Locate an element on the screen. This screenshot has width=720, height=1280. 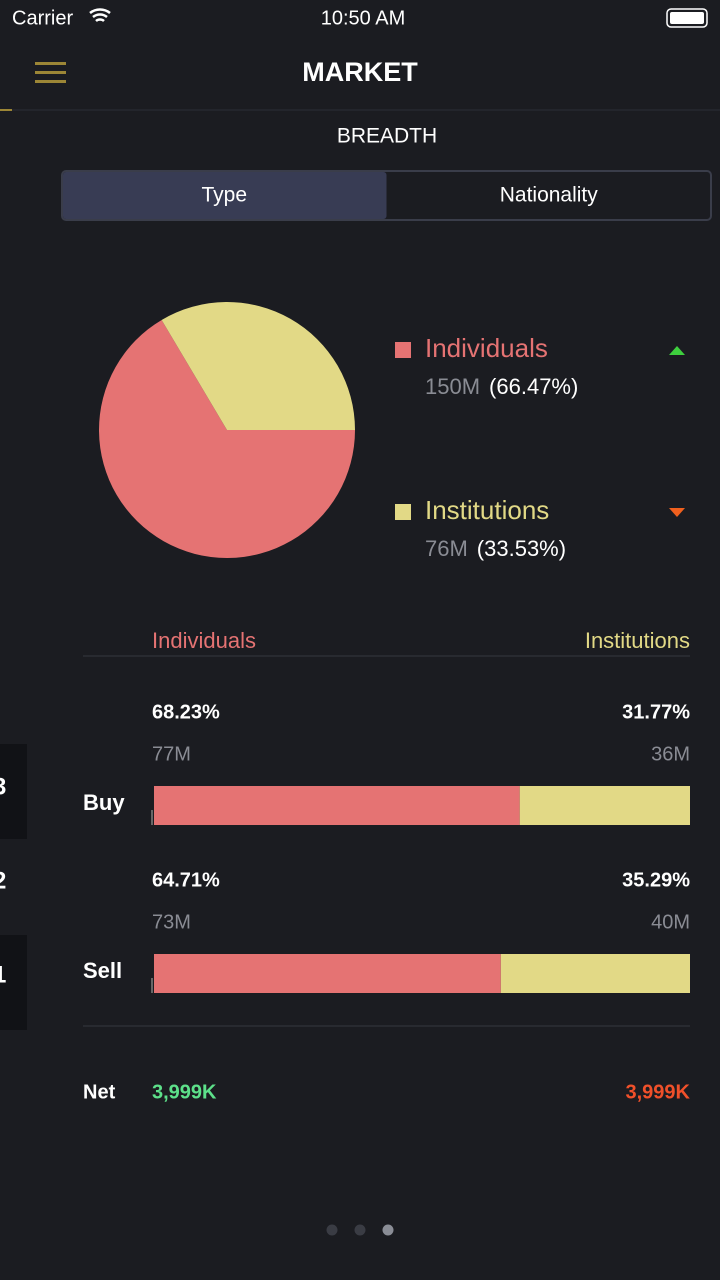
clock: 10:50 AM is located at coordinates (363, 18).